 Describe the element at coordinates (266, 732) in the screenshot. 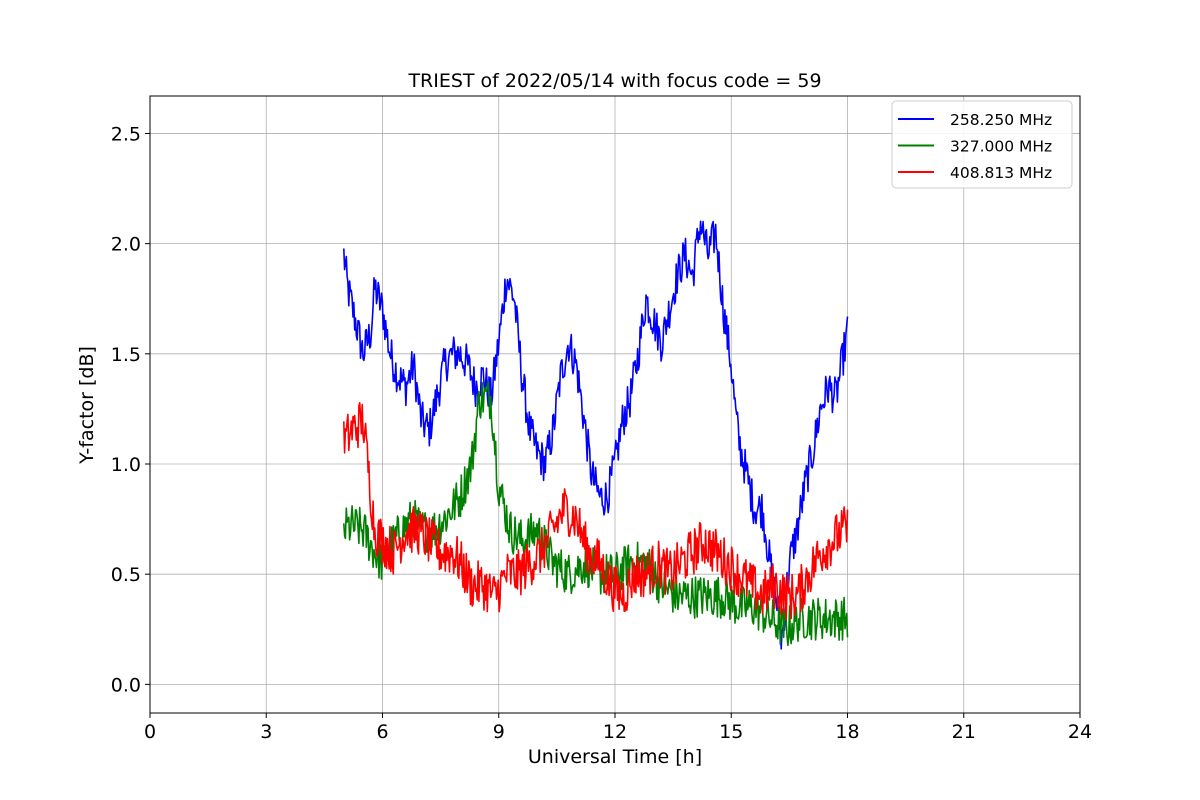

I see `x-tick-label: 3` at that location.